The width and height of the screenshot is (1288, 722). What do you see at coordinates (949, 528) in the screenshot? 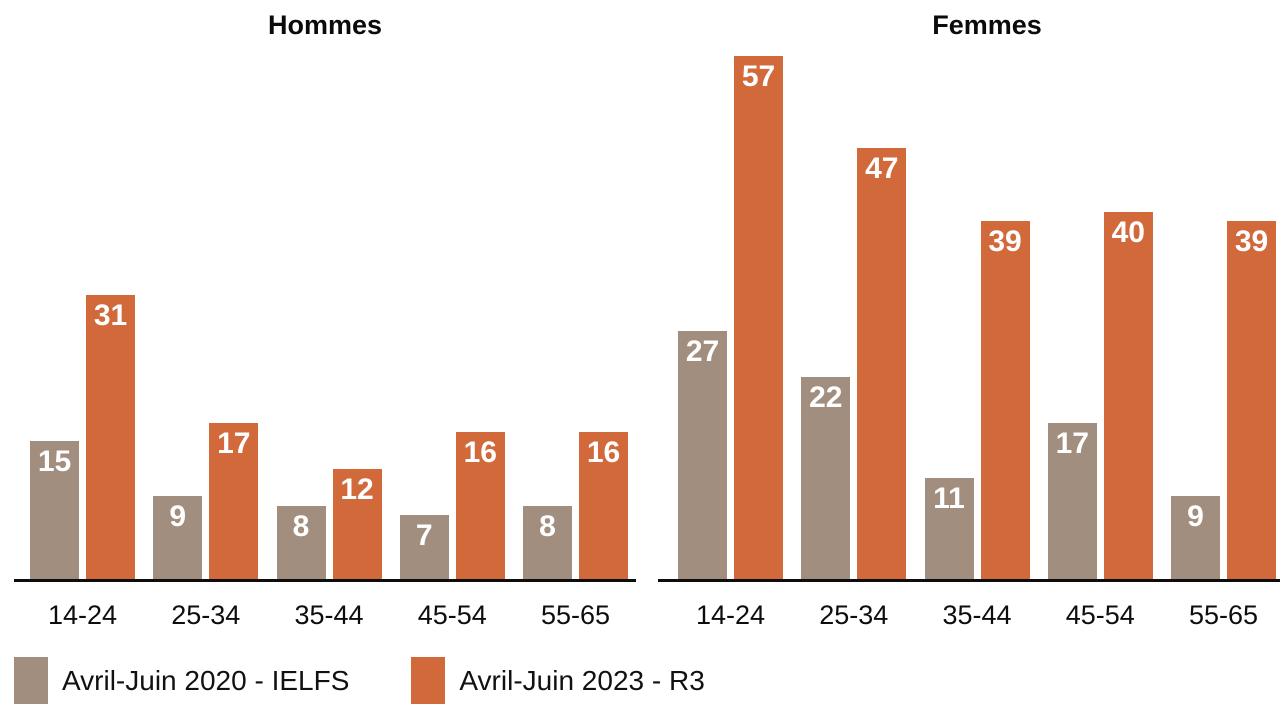
I see `bar-2020-35-44: 11` at bounding box center [949, 528].